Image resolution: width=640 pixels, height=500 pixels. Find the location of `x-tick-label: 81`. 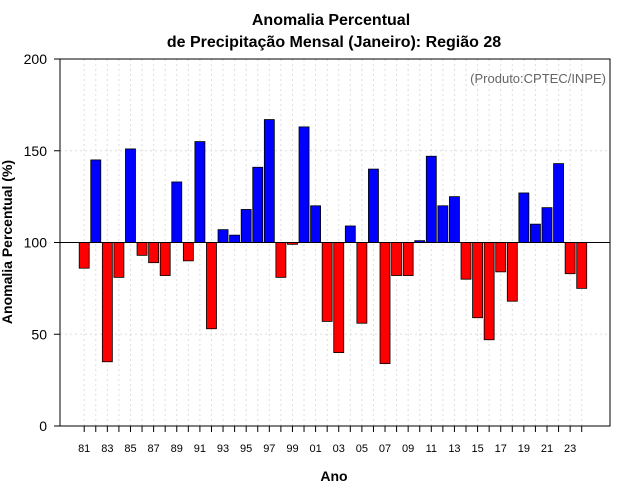

x-tick-label: 81 is located at coordinates (84, 449).